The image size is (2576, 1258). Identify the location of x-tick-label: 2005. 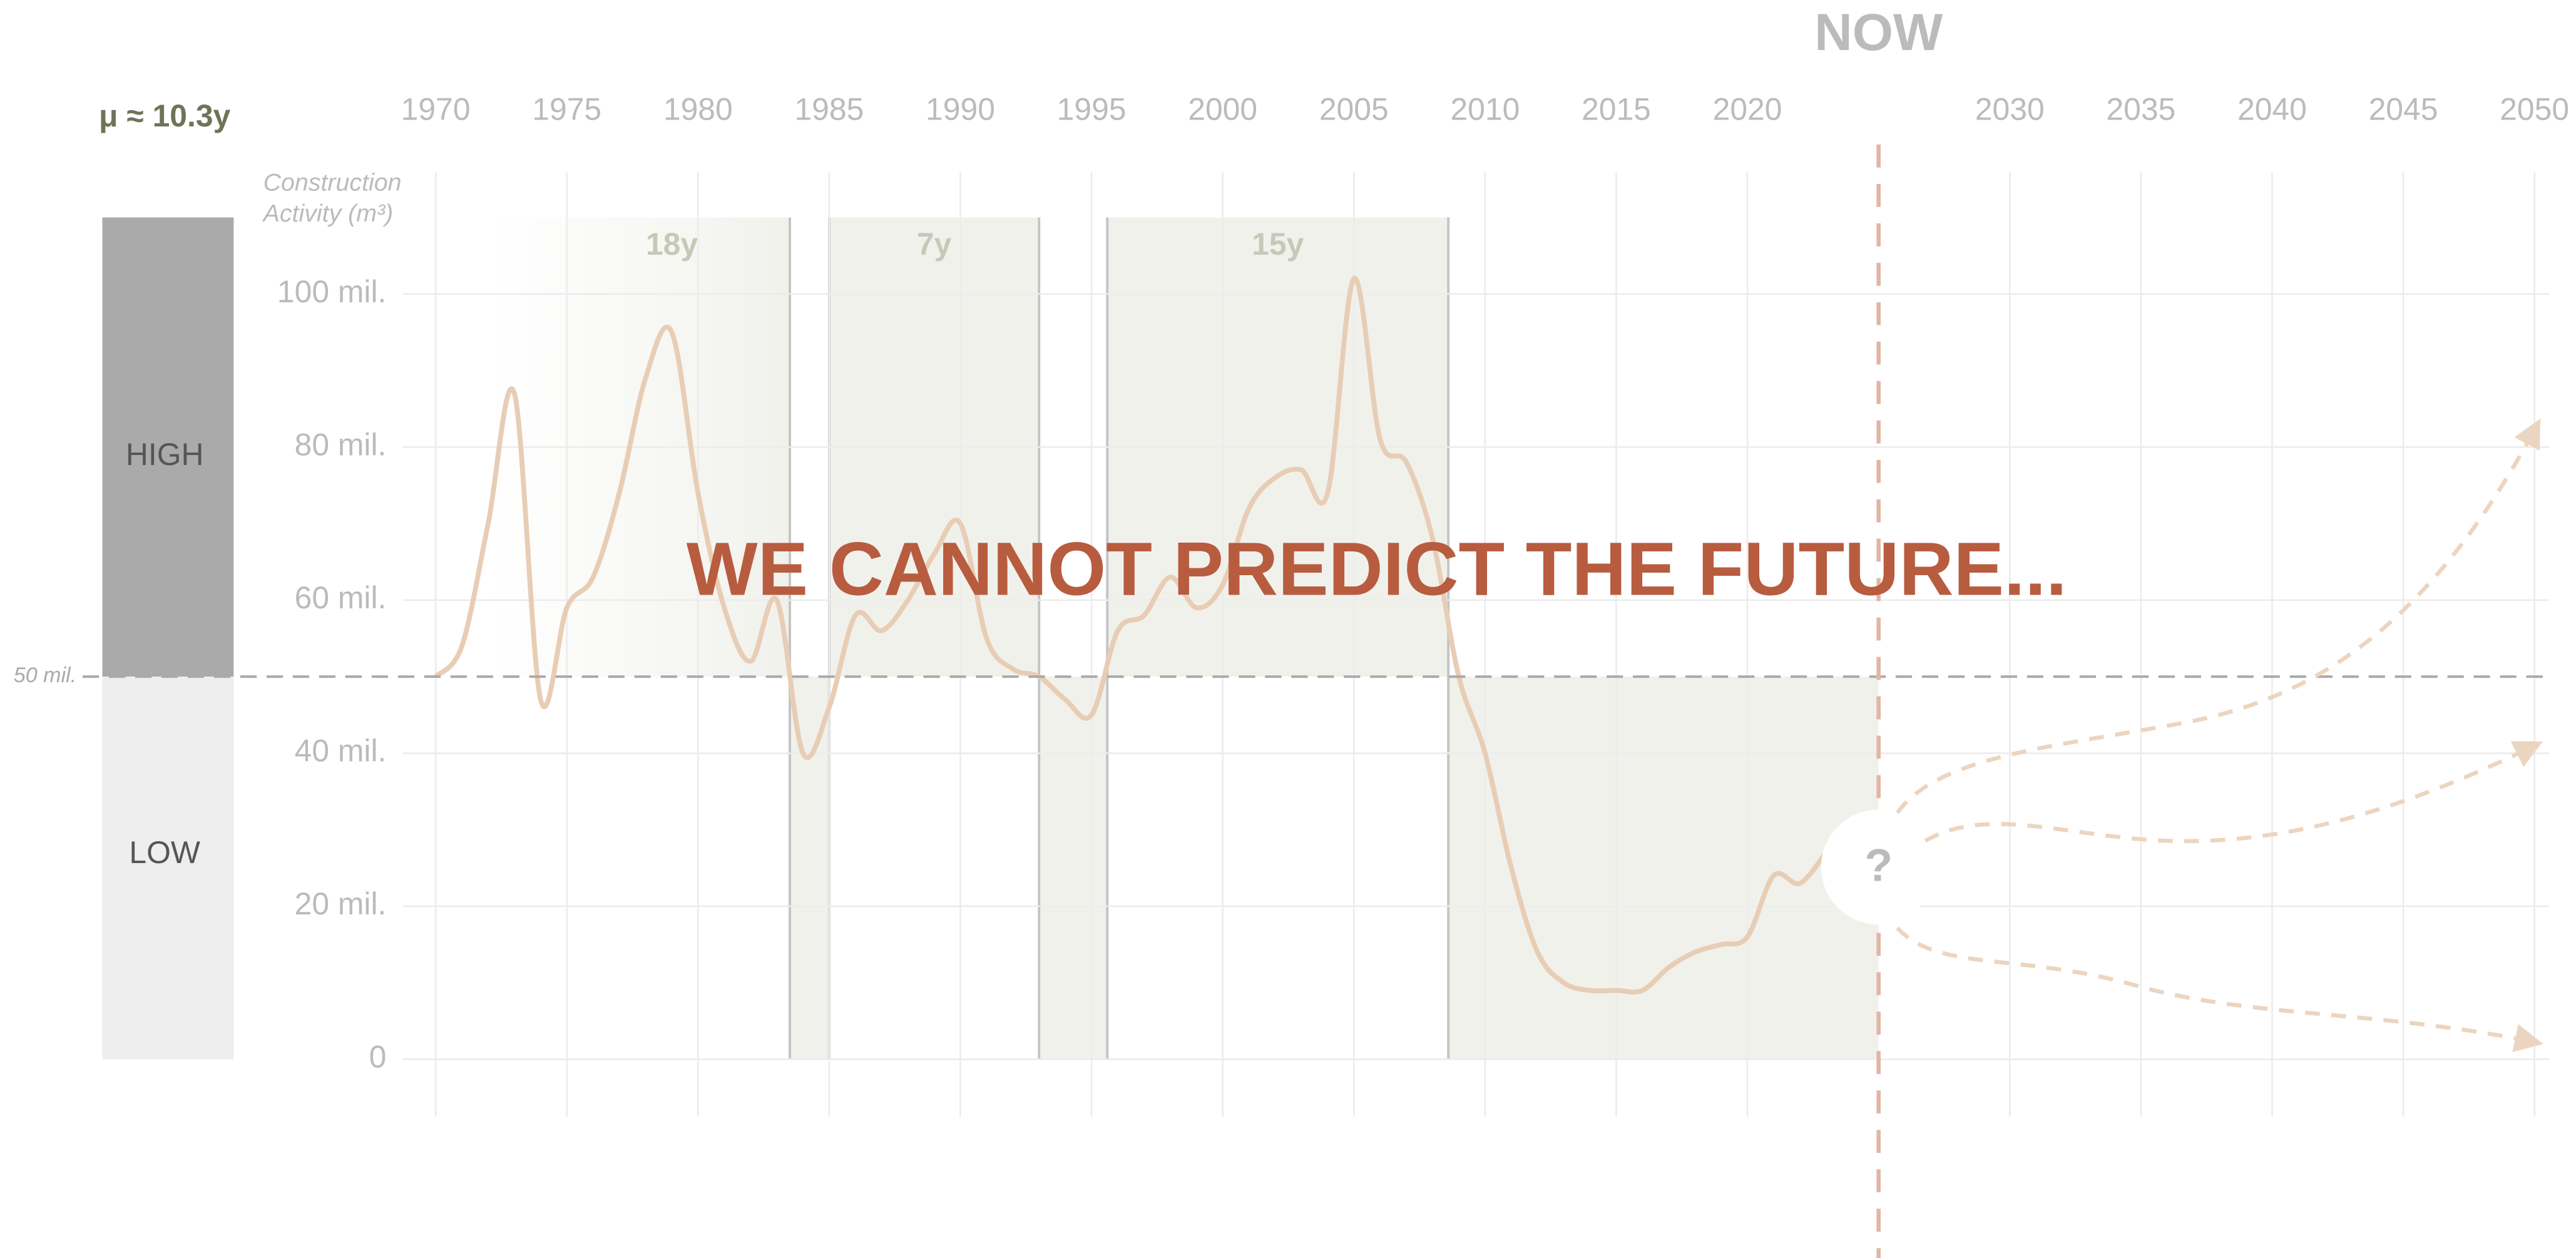
(1354, 109).